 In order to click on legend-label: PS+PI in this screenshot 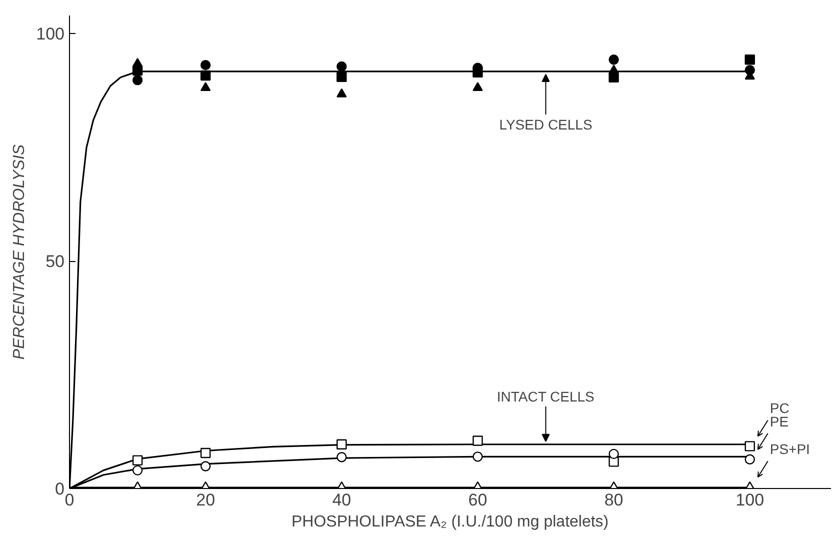, I will do `click(790, 449)`.